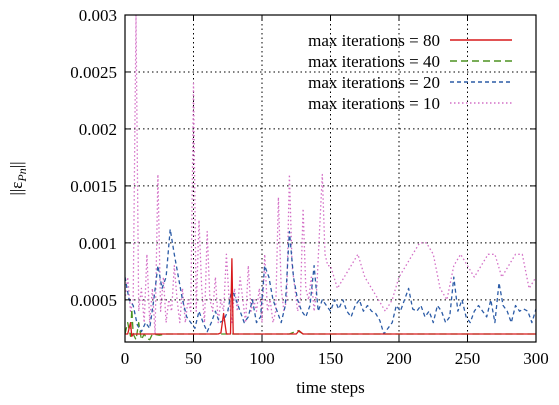 This screenshot has width=559, height=405. What do you see at coordinates (16, 189) in the screenshot?
I see `y-axis-title-main: ||ε` at bounding box center [16, 189].